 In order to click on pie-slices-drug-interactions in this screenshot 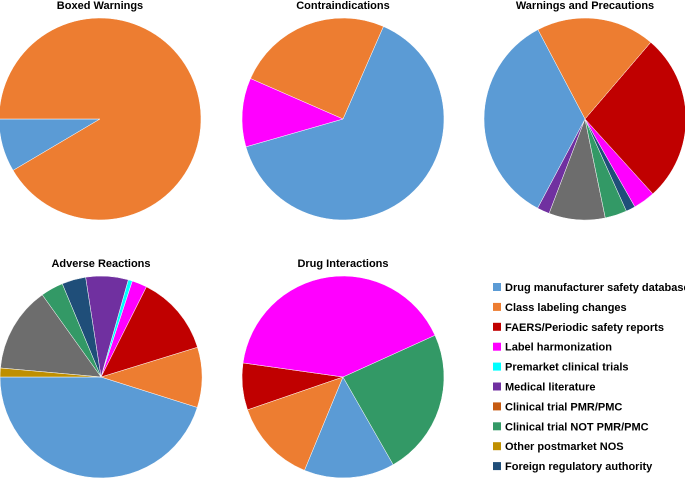, I will do `click(343, 377)`.